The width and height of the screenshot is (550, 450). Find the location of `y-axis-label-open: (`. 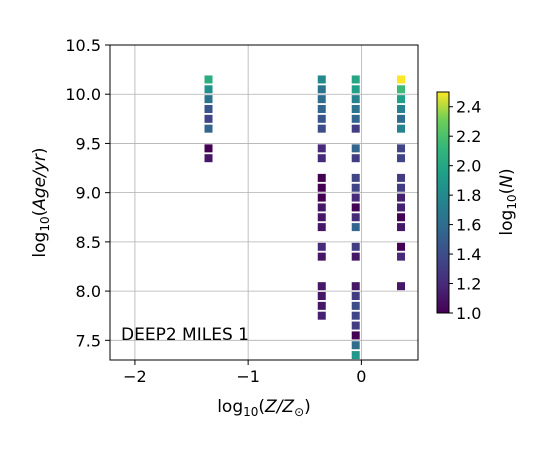

y-axis-label-open: ( is located at coordinates (40, 213).